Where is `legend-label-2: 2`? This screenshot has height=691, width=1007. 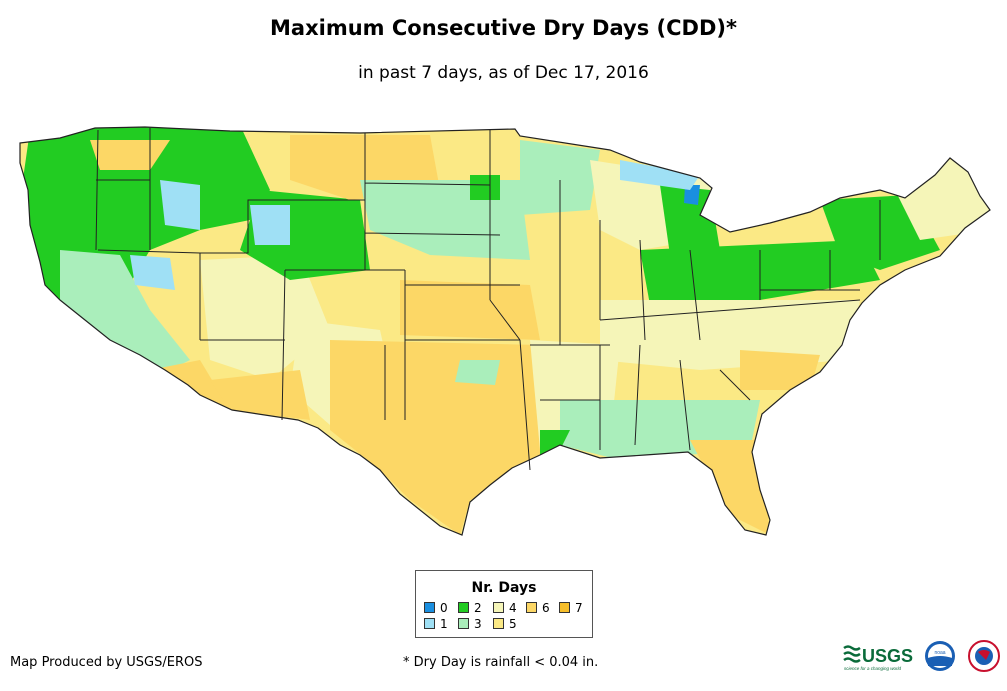
legend-label-2: 2 is located at coordinates (478, 608).